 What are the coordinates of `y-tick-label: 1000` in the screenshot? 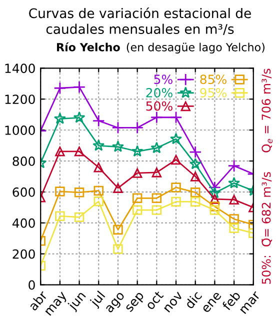 It's located at (20, 130).